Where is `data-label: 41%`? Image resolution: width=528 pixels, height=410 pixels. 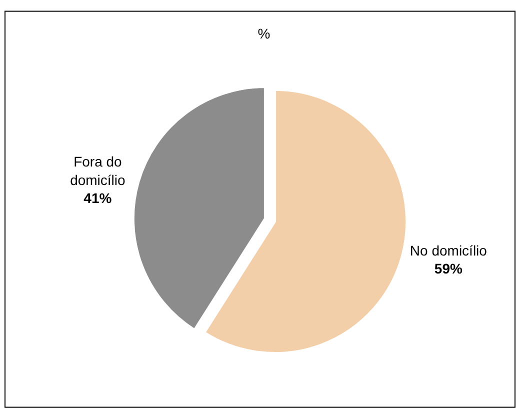
data-label: 41% is located at coordinates (98, 198).